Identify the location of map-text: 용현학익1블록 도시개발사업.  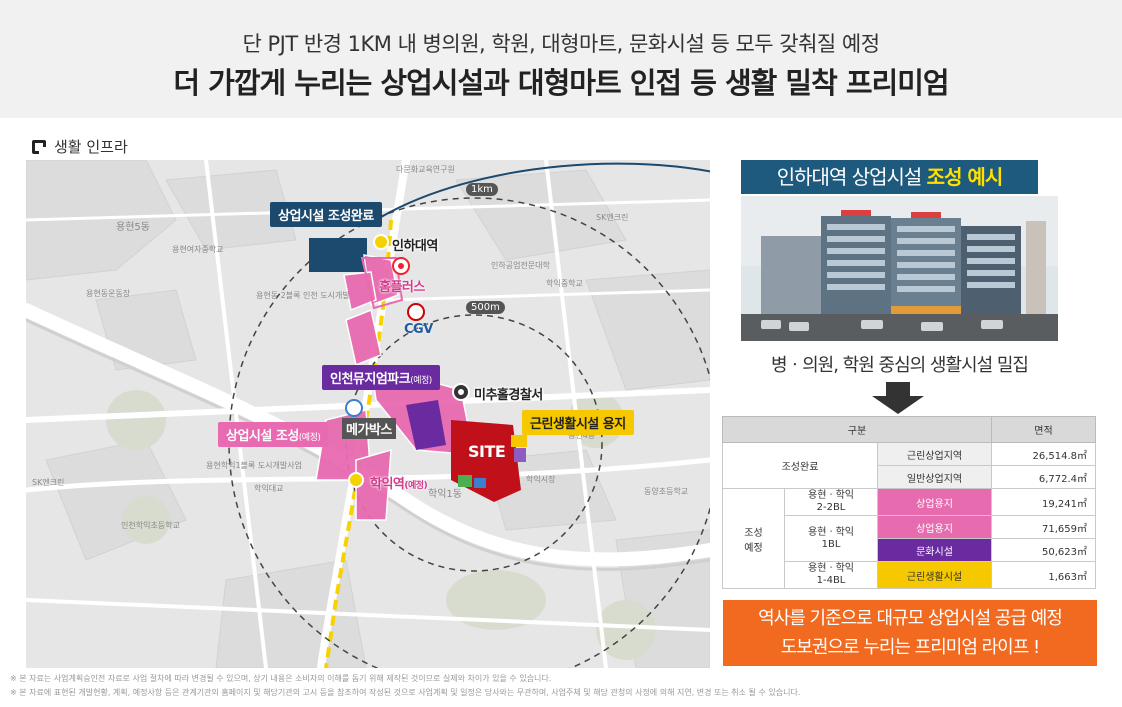
(254, 465).